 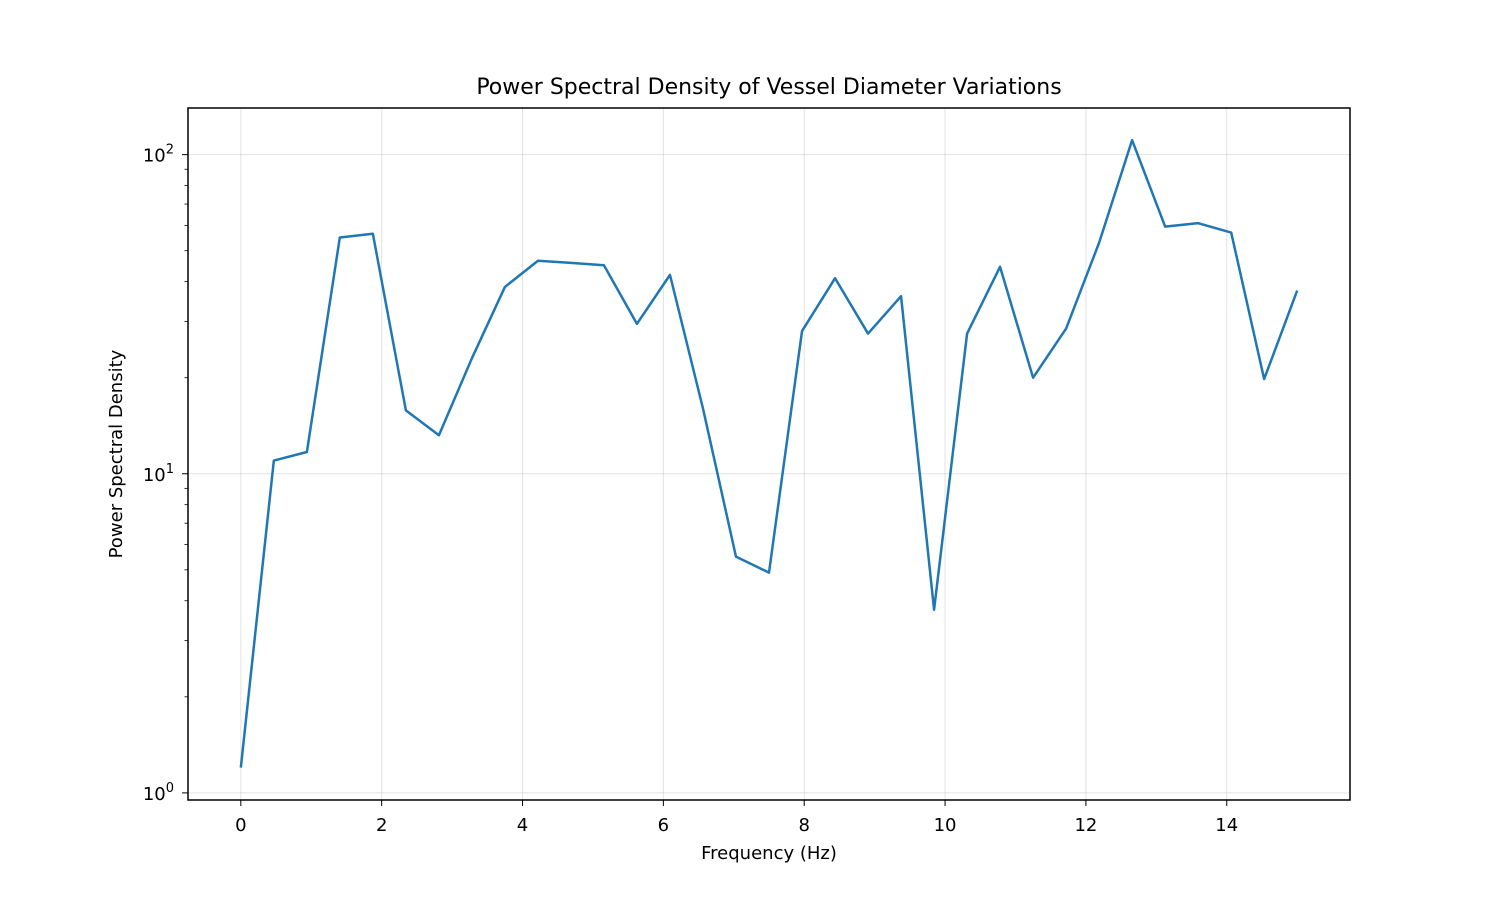 What do you see at coordinates (522, 825) in the screenshot?
I see `x-tick-label: 4` at bounding box center [522, 825].